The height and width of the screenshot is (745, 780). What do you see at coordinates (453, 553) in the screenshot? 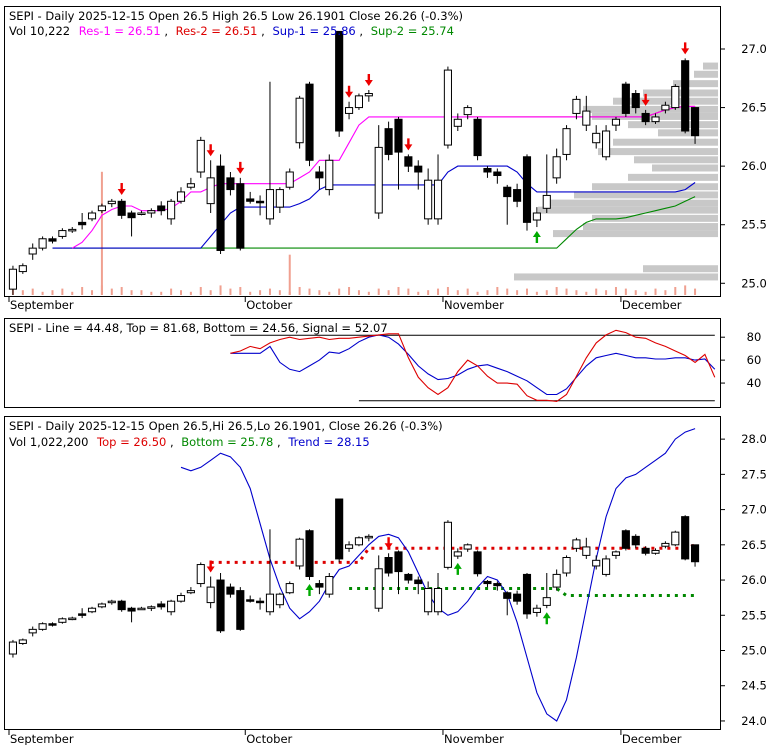
I see `trend-top-dotted` at bounding box center [453, 553].